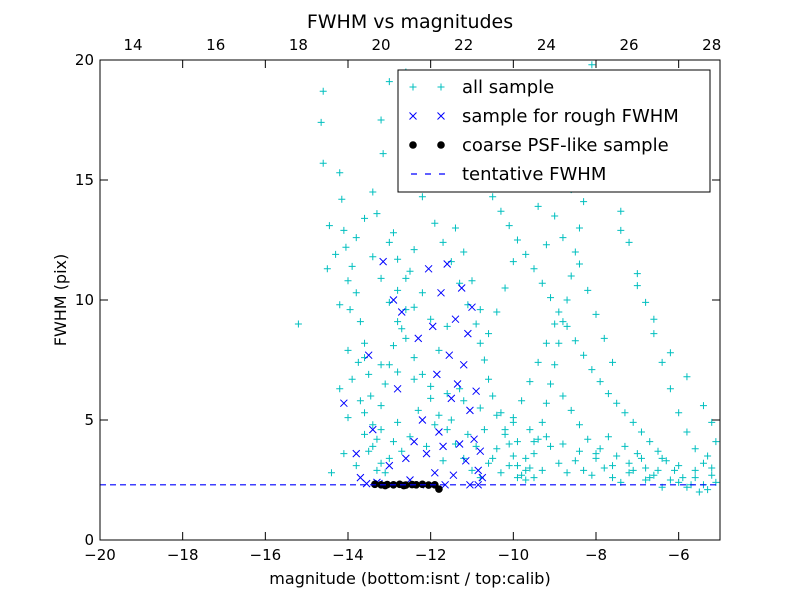 The height and width of the screenshot is (600, 800). Describe the element at coordinates (84, 60) in the screenshot. I see `y-tick-label: 20` at that location.